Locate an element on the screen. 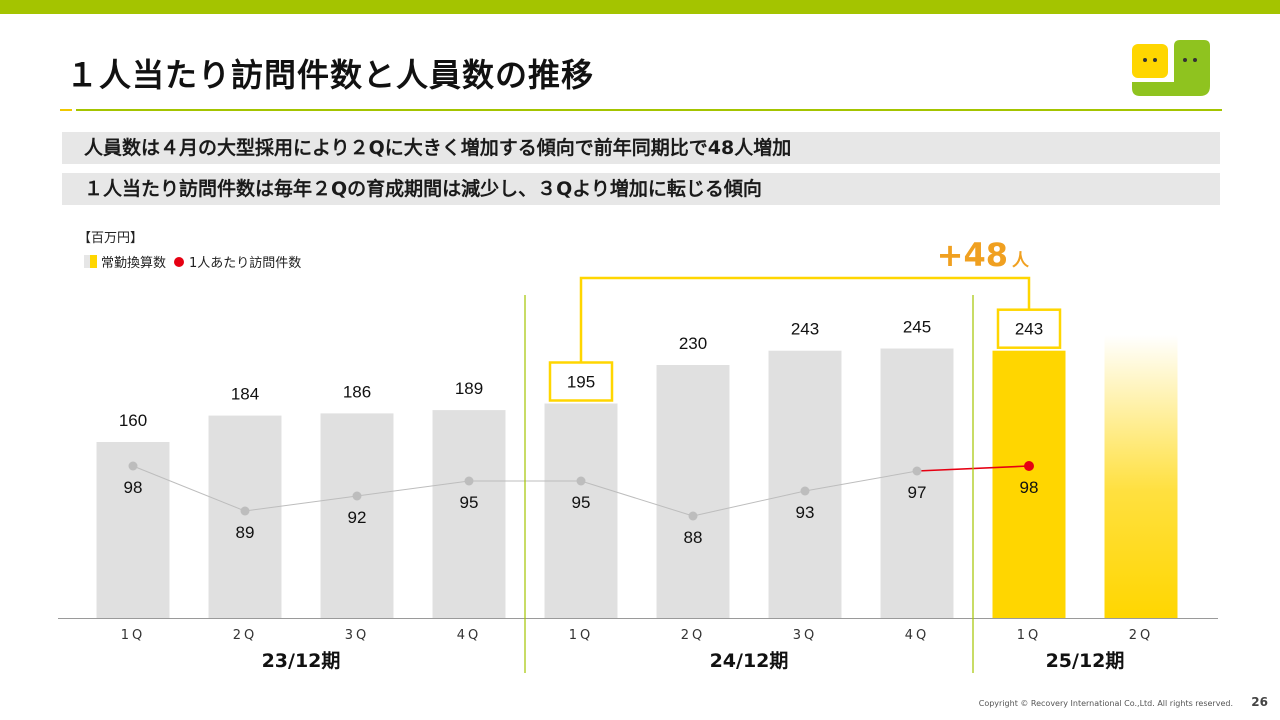 Image resolution: width=1280 pixels, height=720 pixels. legend-bar-swatch is located at coordinates (90, 261).